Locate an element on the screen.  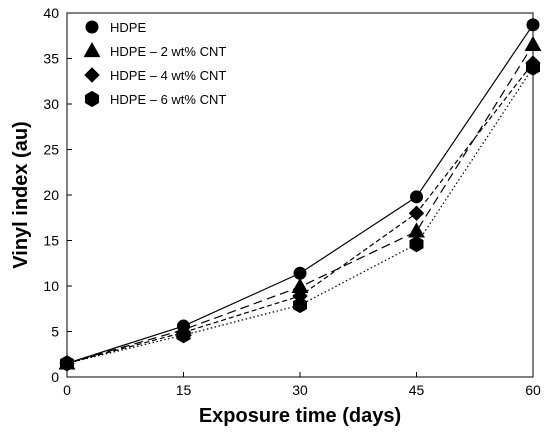
y-tick-label: 40 is located at coordinates (51, 13).